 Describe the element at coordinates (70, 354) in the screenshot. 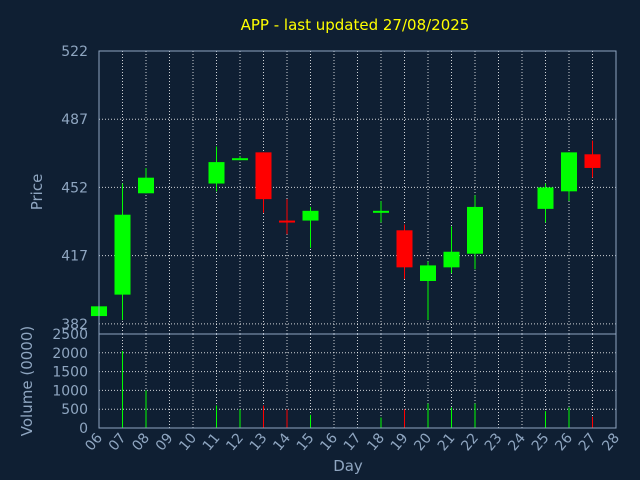

I see `volume-tick-label: 2000` at that location.